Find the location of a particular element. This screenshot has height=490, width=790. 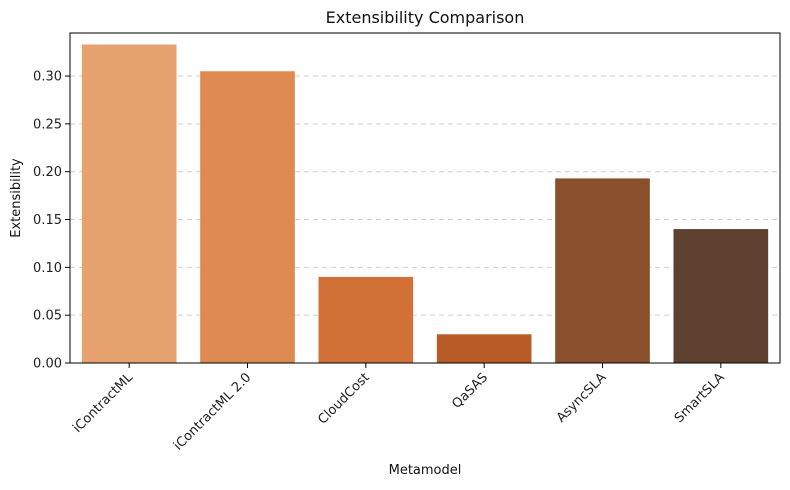

chart-title: Extensibility Comparison is located at coordinates (425, 17).